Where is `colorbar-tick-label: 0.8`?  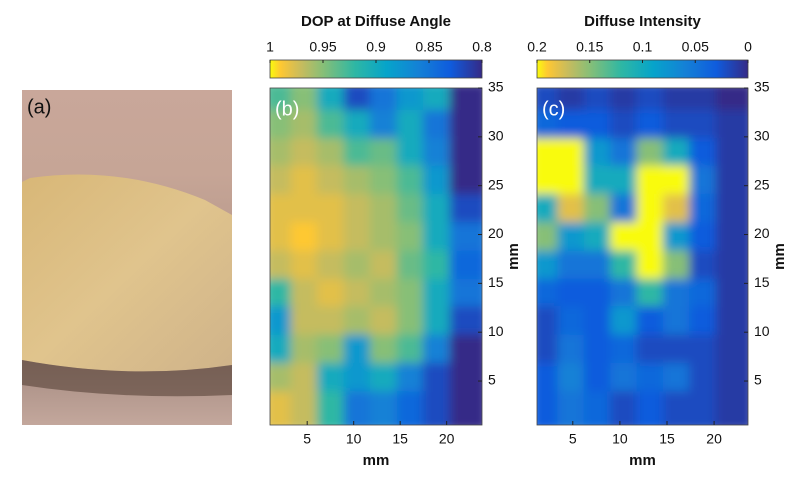
colorbar-tick-label: 0.8 is located at coordinates (482, 47).